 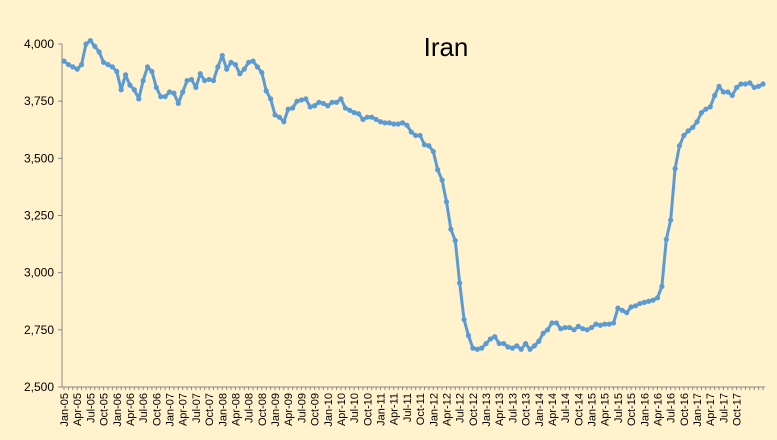 What do you see at coordinates (711, 409) in the screenshot?
I see `x-tick-label: Apr-17` at bounding box center [711, 409].